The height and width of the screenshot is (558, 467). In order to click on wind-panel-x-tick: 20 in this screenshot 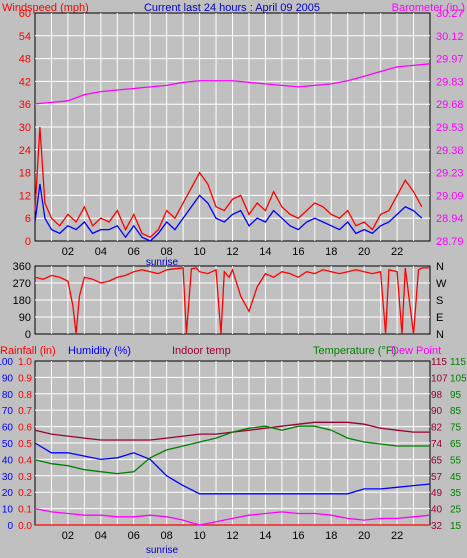, I will do `click(364, 252)`.